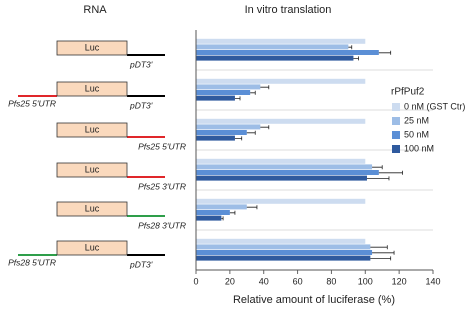 The width and height of the screenshot is (474, 315). What do you see at coordinates (416, 120) in the screenshot?
I see `legend-label: 25 nM` at bounding box center [416, 120].